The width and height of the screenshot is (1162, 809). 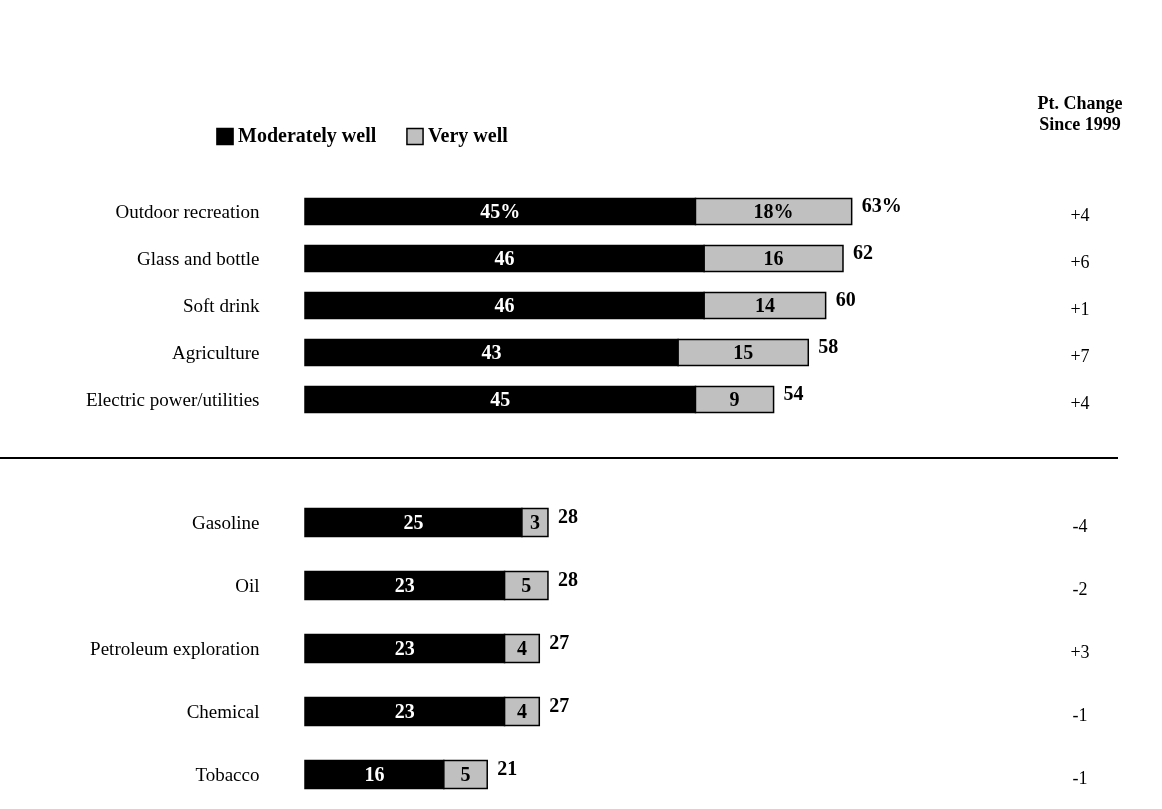 What do you see at coordinates (225, 522) in the screenshot?
I see `y-tick-label: Gasoline` at bounding box center [225, 522].